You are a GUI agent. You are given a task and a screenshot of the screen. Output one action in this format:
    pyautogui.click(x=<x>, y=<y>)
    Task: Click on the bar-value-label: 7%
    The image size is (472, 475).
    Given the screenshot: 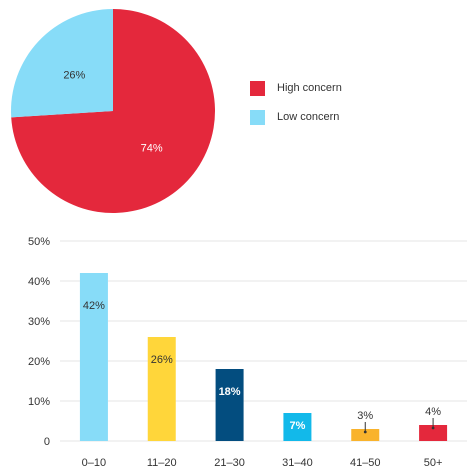 What is the action you would take?
    pyautogui.click(x=297, y=426)
    